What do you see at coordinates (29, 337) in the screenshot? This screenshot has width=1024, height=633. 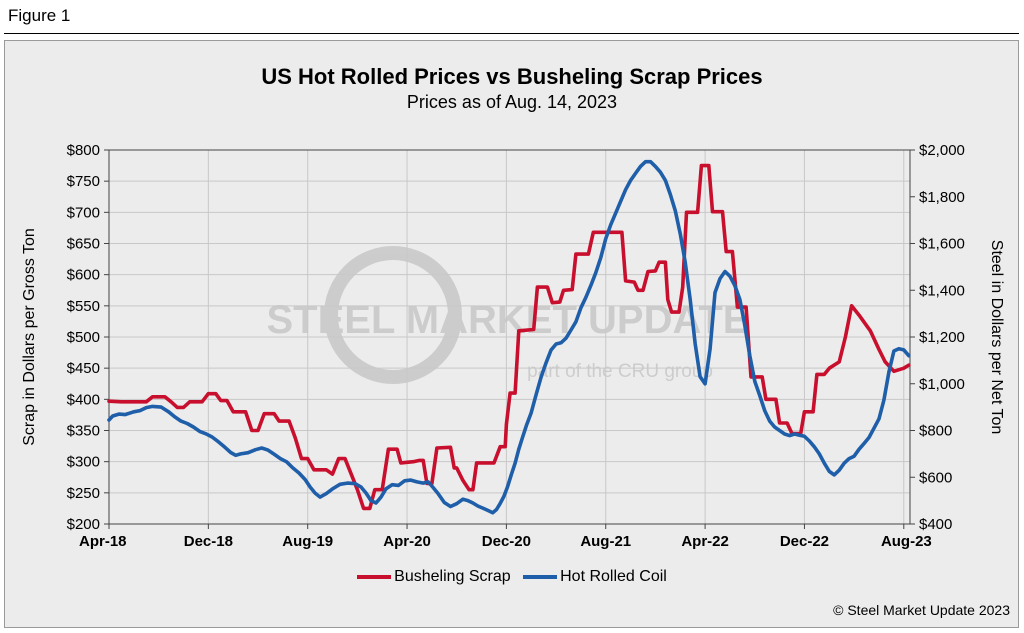 I see `left-axis-label: Scrap in Dollars per Gross Ton` at bounding box center [29, 337].